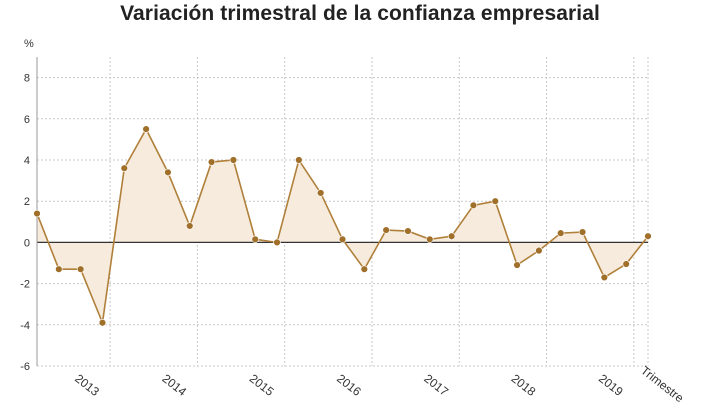  I want to click on y-axis-label: %, so click(29, 44).